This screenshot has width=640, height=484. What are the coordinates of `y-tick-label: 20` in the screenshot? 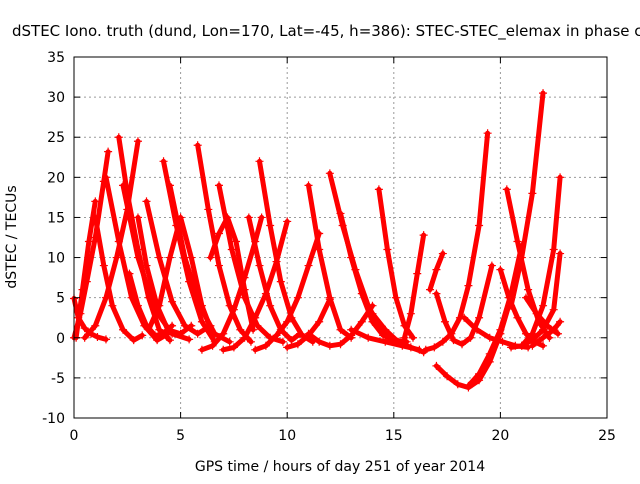 It's located at (56, 178).